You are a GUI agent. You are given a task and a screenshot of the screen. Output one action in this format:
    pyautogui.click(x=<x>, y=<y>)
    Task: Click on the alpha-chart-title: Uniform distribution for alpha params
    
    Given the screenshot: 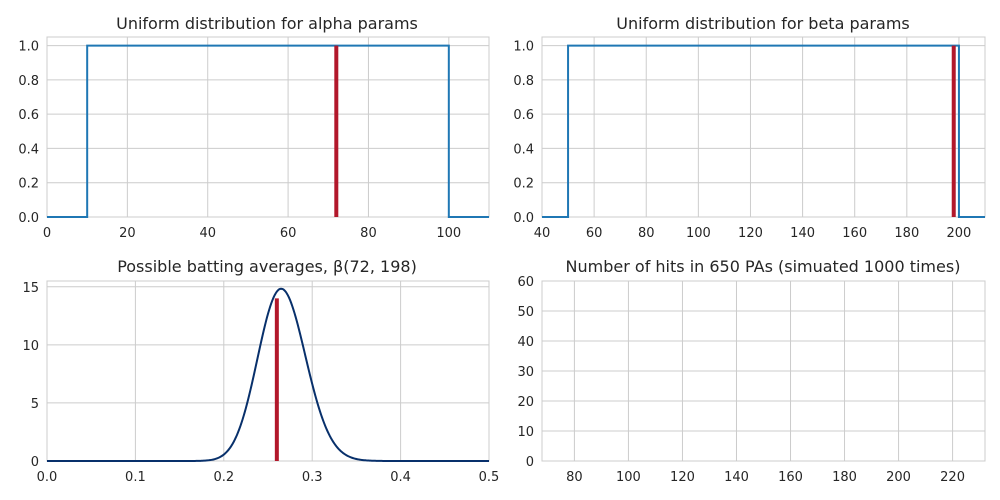 What is the action you would take?
    pyautogui.click(x=267, y=23)
    